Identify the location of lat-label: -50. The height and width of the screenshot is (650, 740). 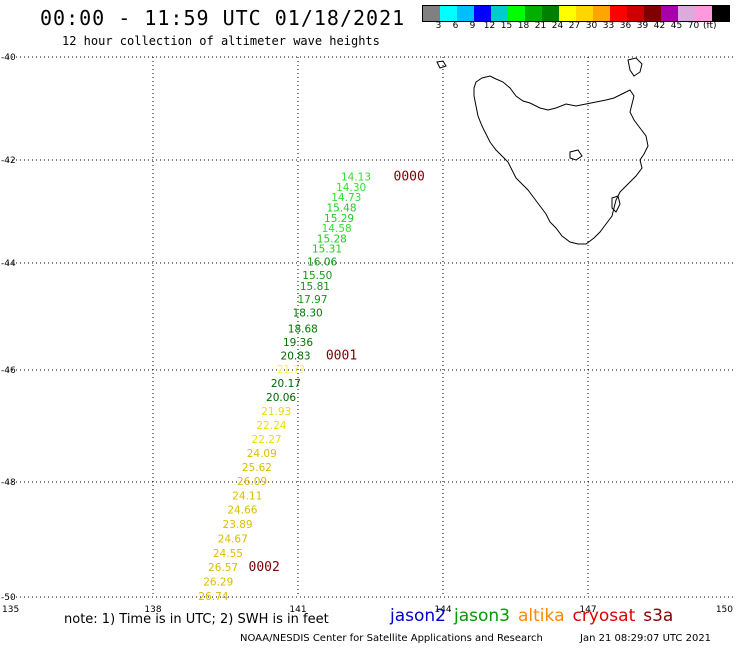
(8, 598).